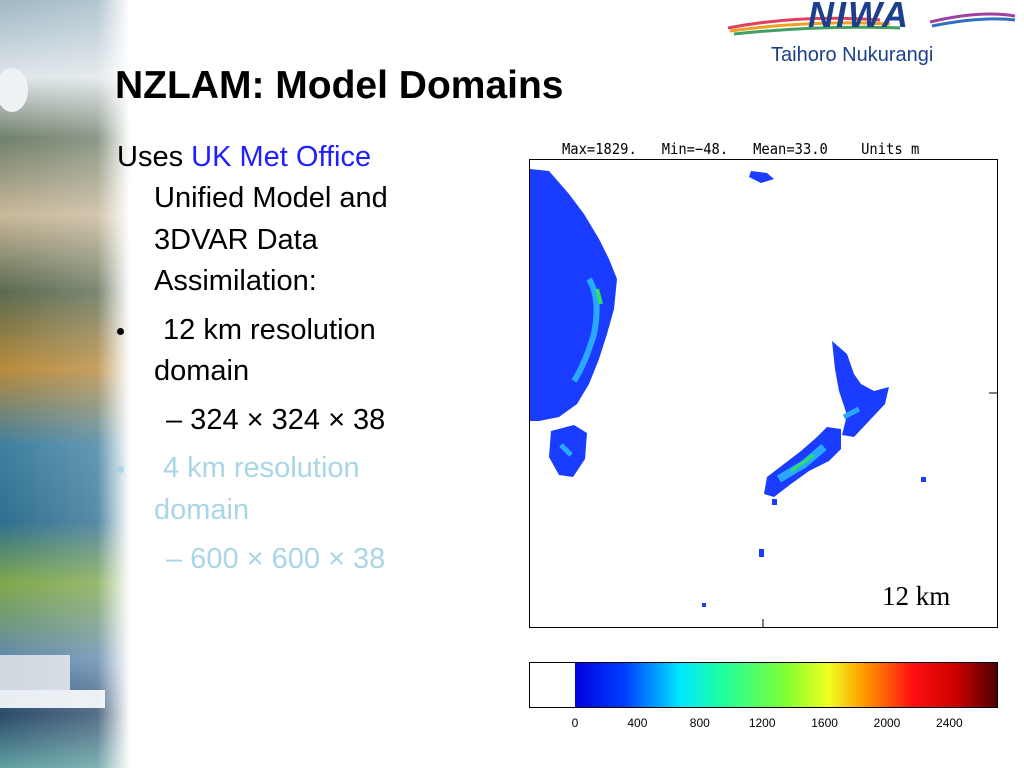 The image size is (1024, 768). I want to click on slide-title: NZLAM: Model Domains, so click(339, 85).